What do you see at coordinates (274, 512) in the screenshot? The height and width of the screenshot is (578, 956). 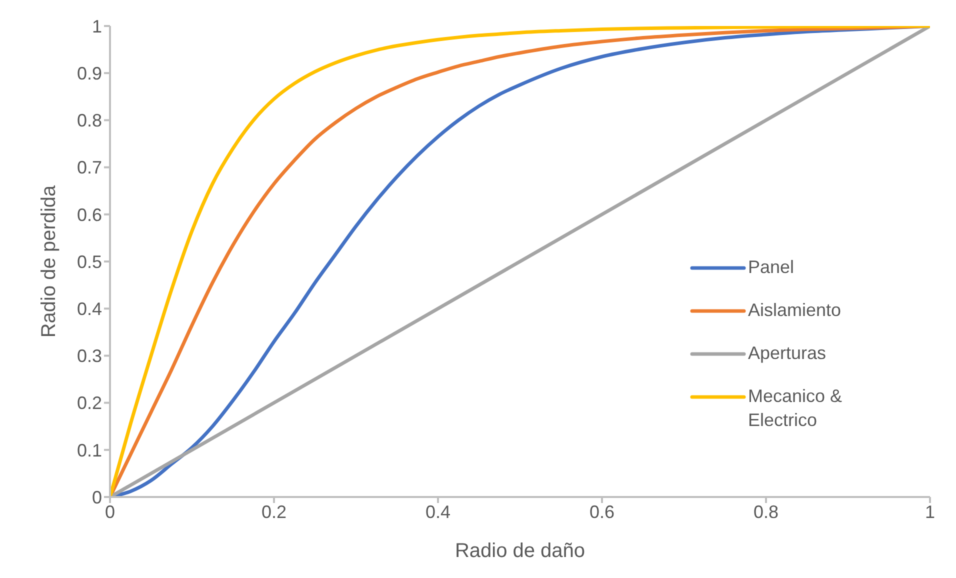 I see `x-tick-label: 0.2` at bounding box center [274, 512].